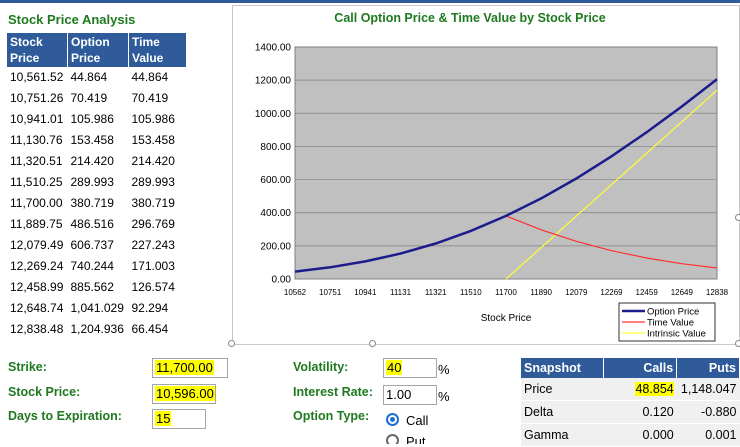  I want to click on y-tick-label: 1200.00, so click(273, 81).